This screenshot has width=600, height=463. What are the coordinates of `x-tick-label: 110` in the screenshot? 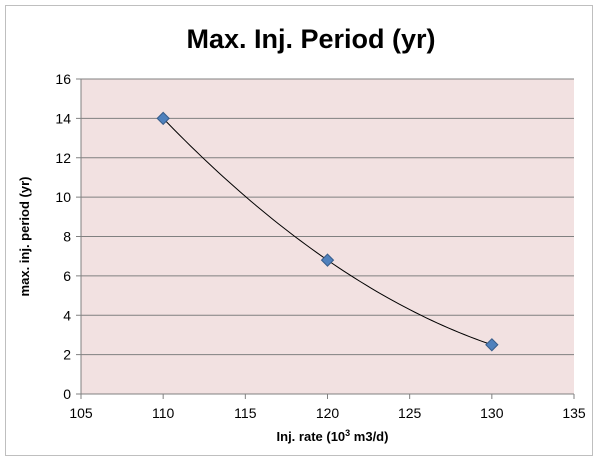 It's located at (163, 413).